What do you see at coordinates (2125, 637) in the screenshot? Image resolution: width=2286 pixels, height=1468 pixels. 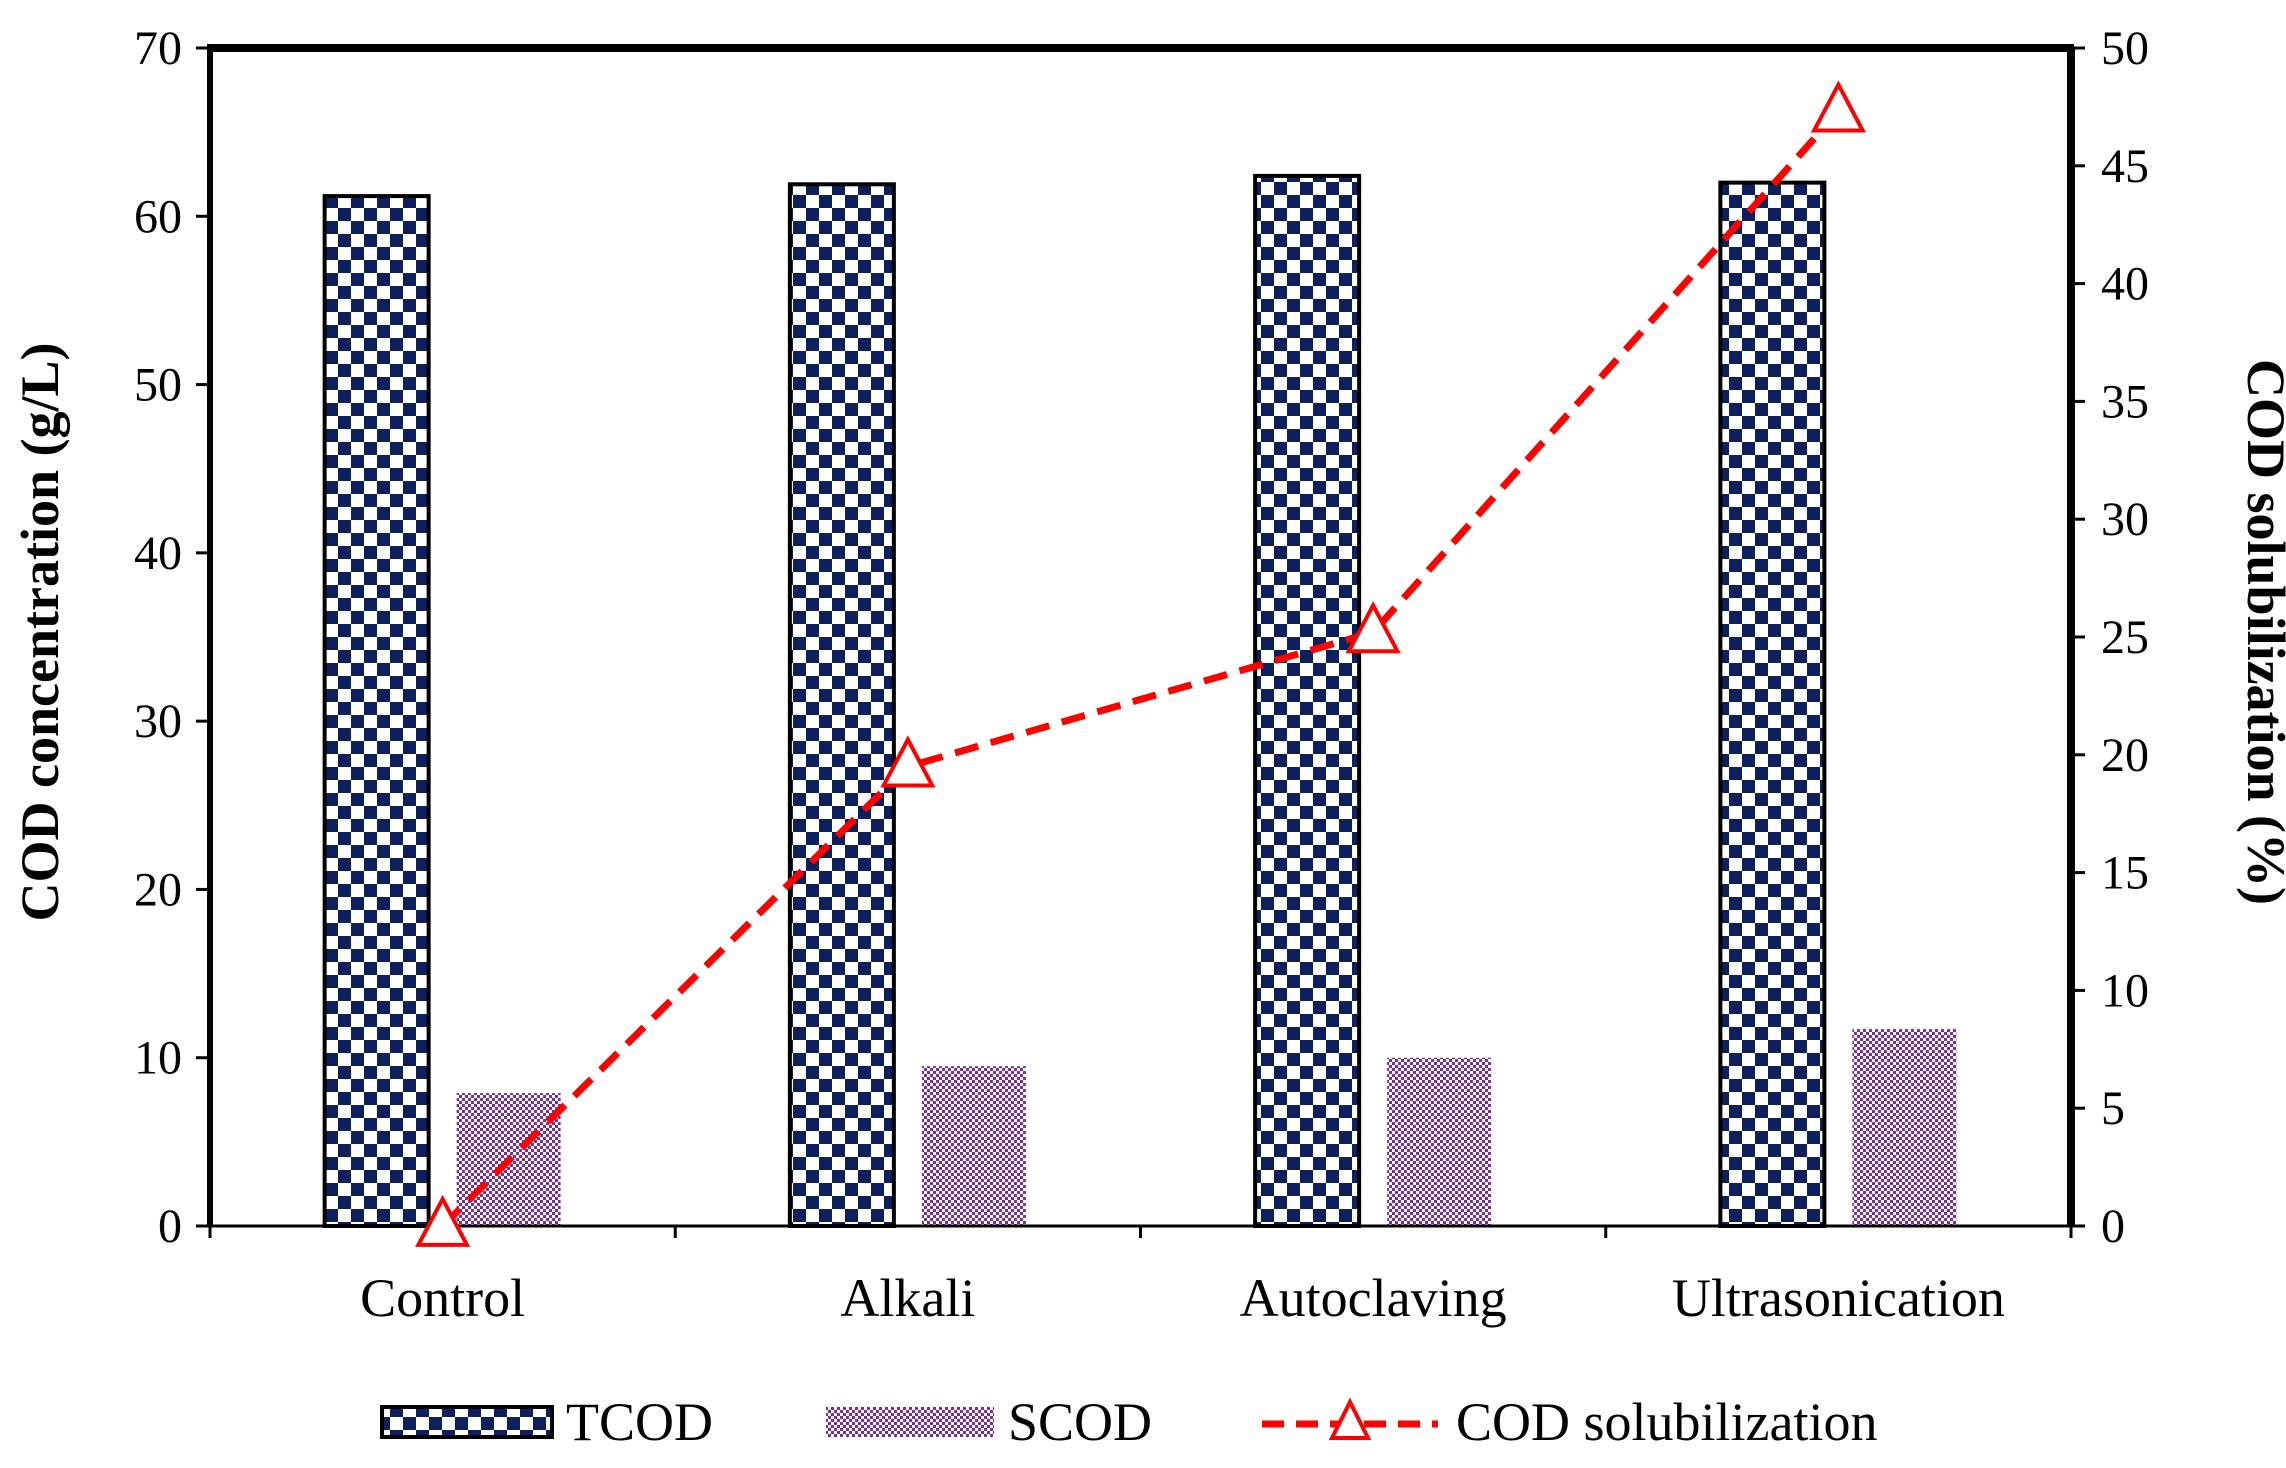 I see `right-tick-label-25: 25` at bounding box center [2125, 637].